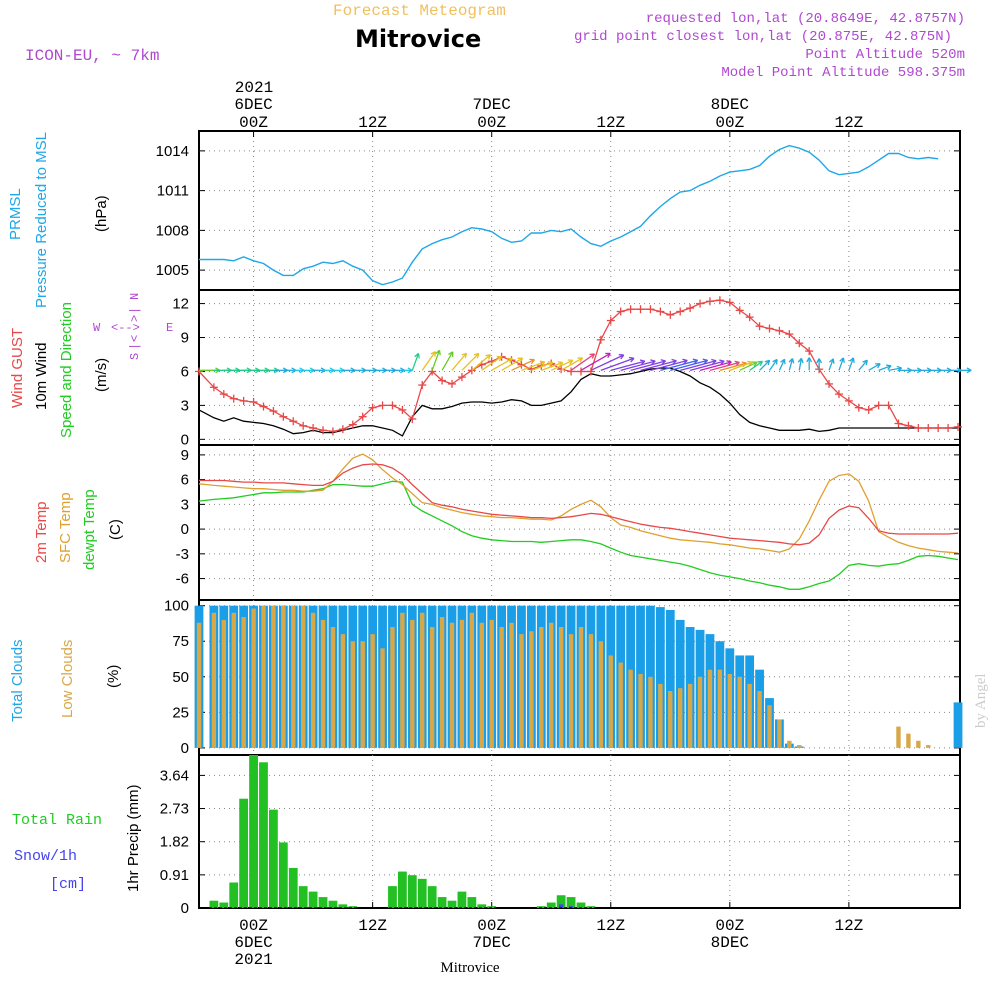  I want to click on compass-n: N, so click(135, 296).